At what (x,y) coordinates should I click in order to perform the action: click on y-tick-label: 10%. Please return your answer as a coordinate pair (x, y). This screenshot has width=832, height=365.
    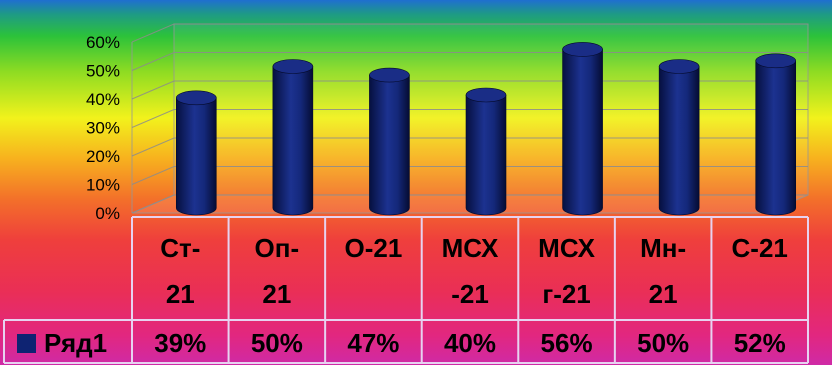
    Looking at the image, I should click on (103, 185).